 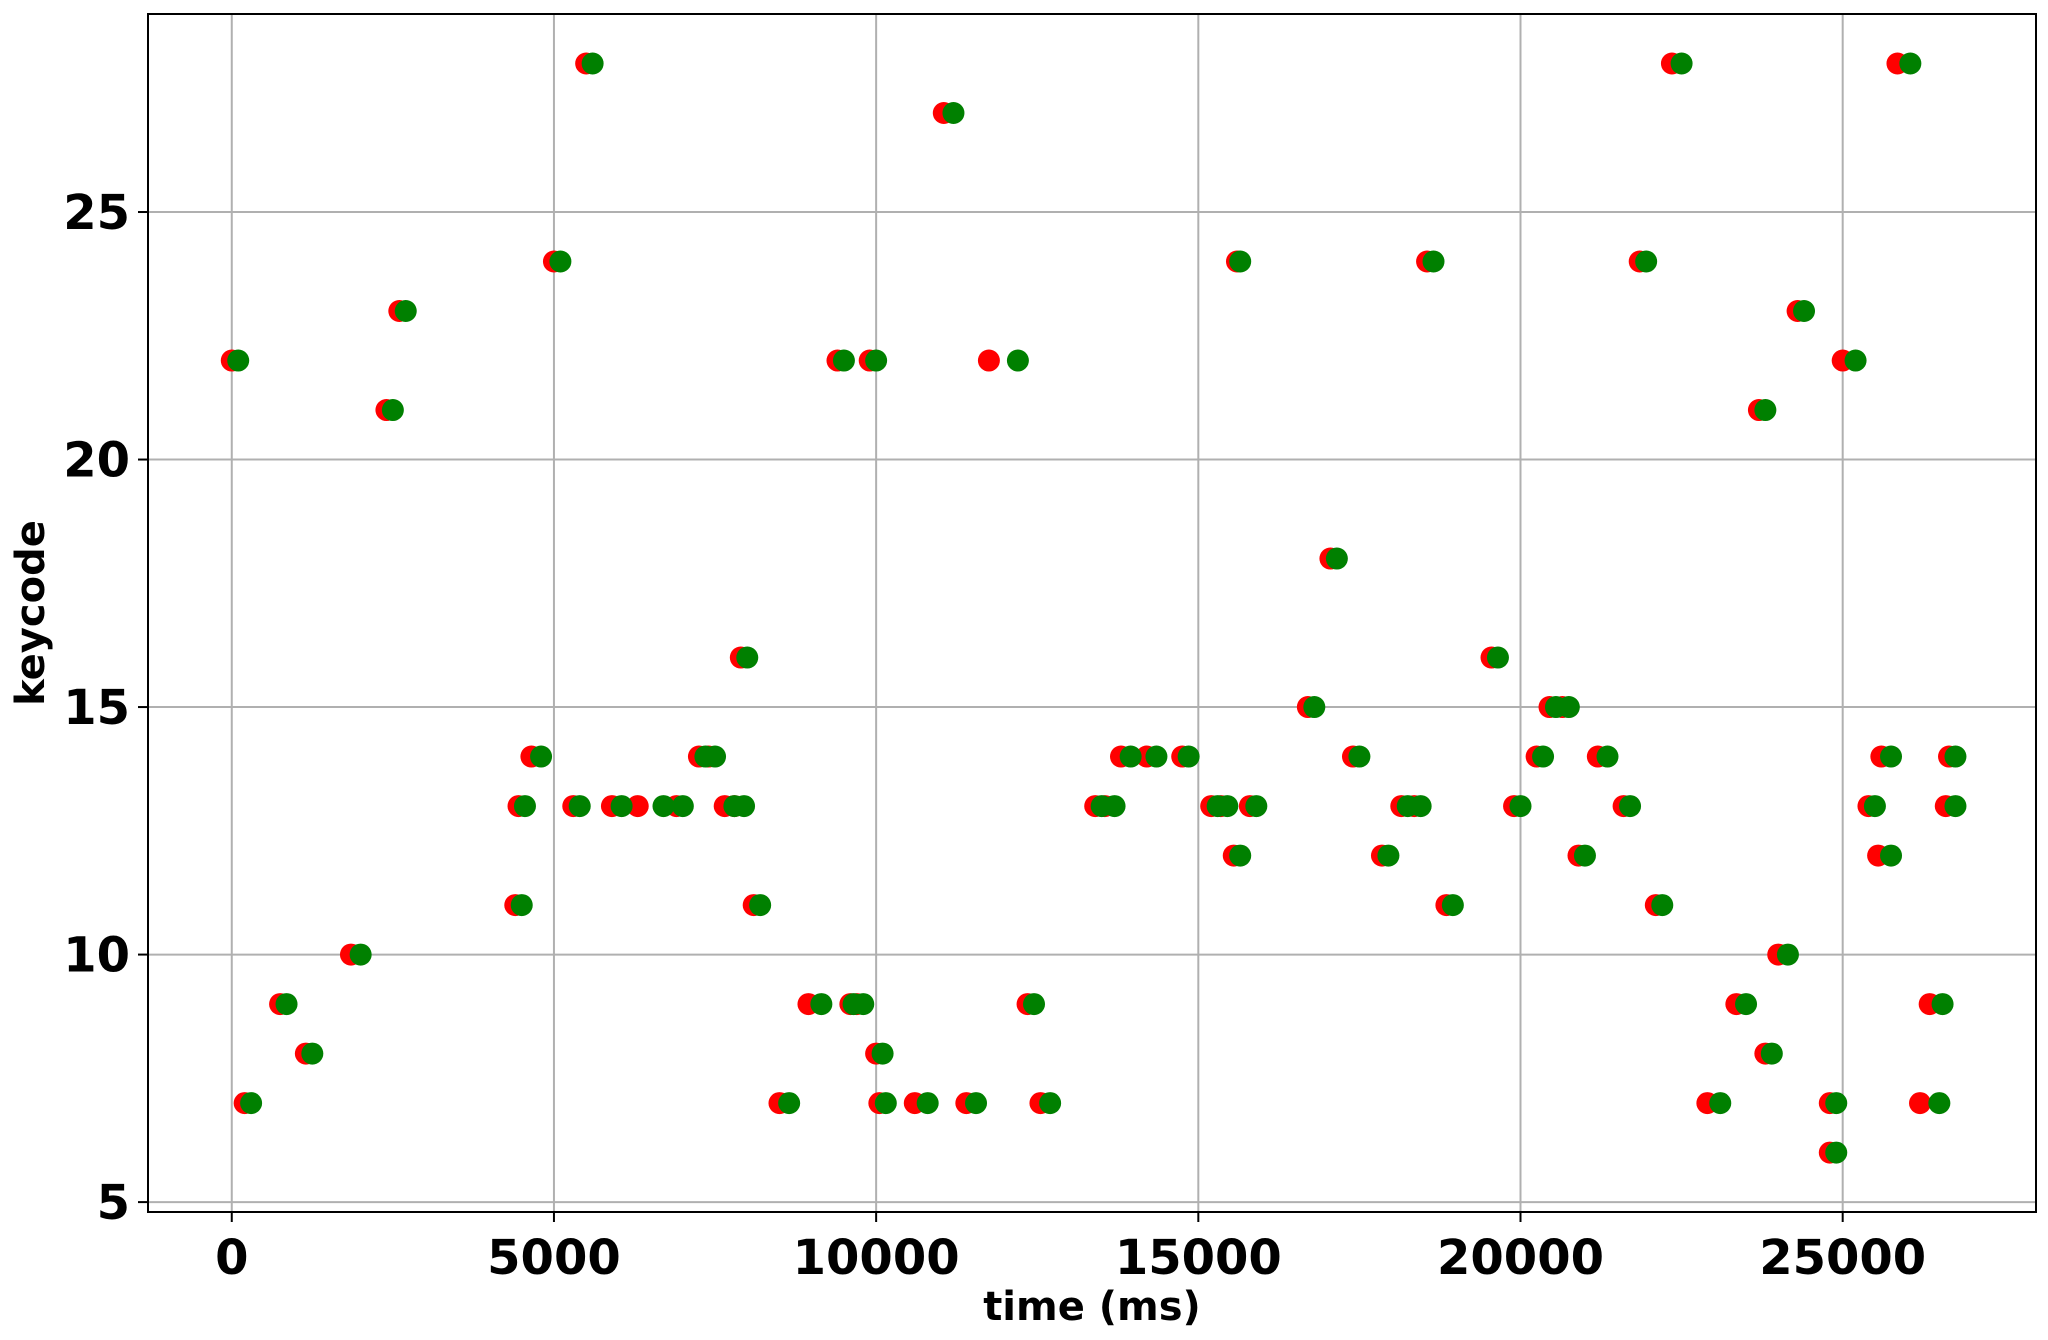 I want to click on x-axis-label: time (ms), so click(x=1092, y=1307).